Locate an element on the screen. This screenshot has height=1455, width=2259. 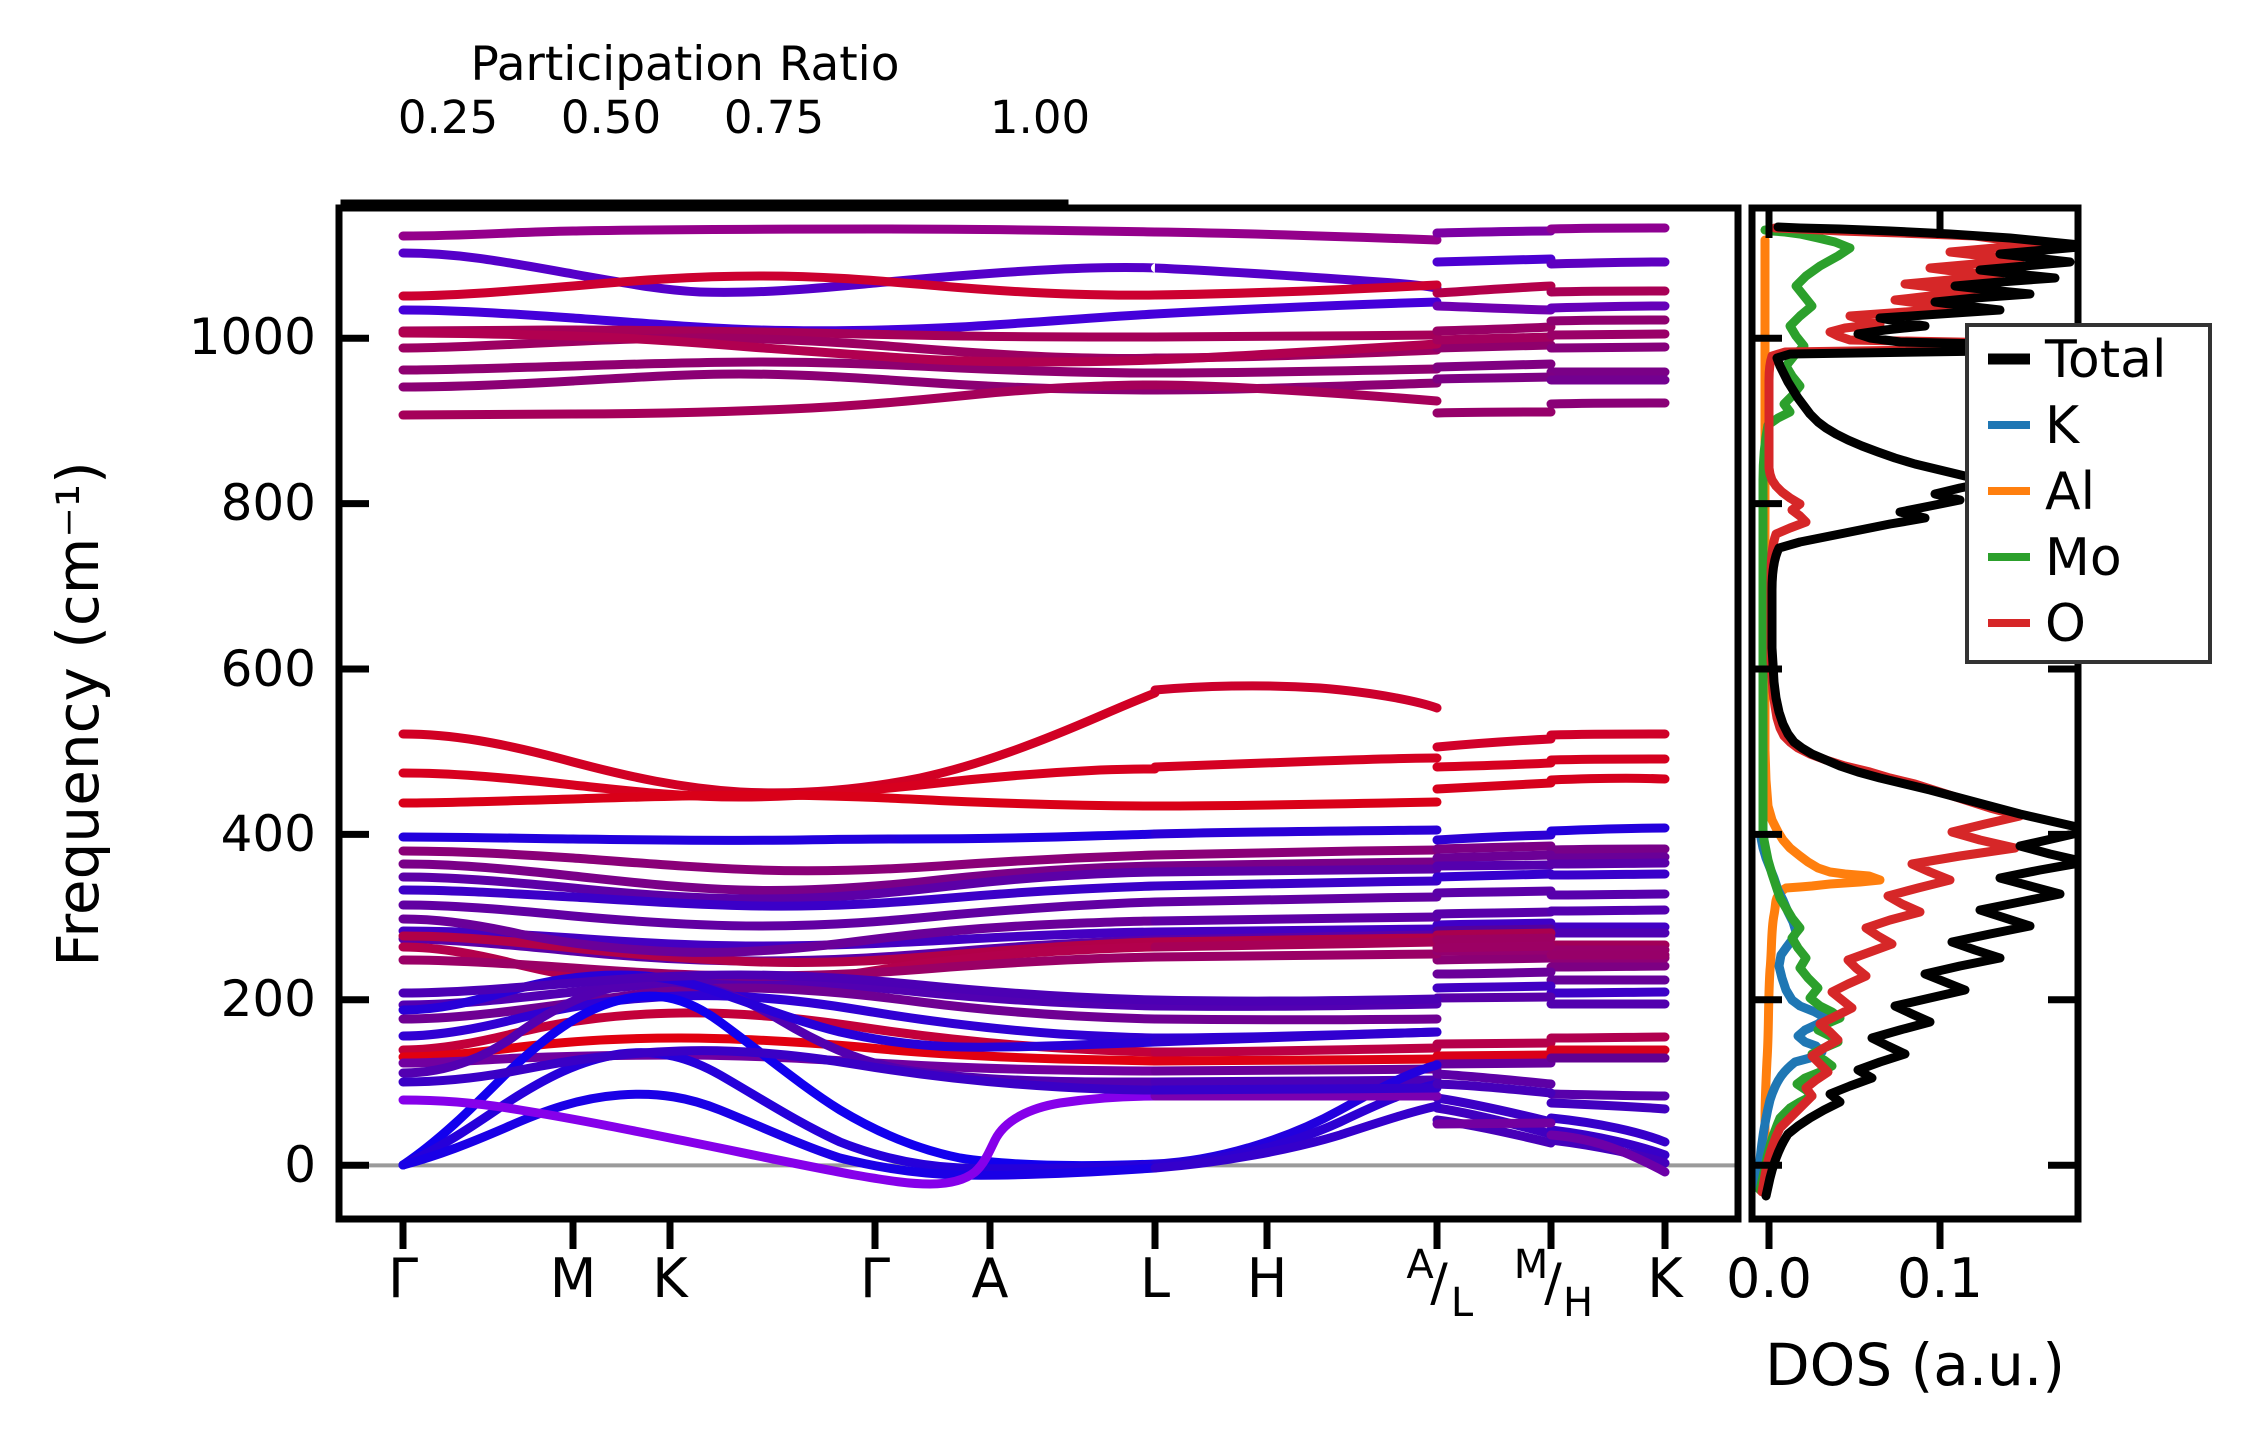
dos-ticks is located at coordinates (1915, 728).